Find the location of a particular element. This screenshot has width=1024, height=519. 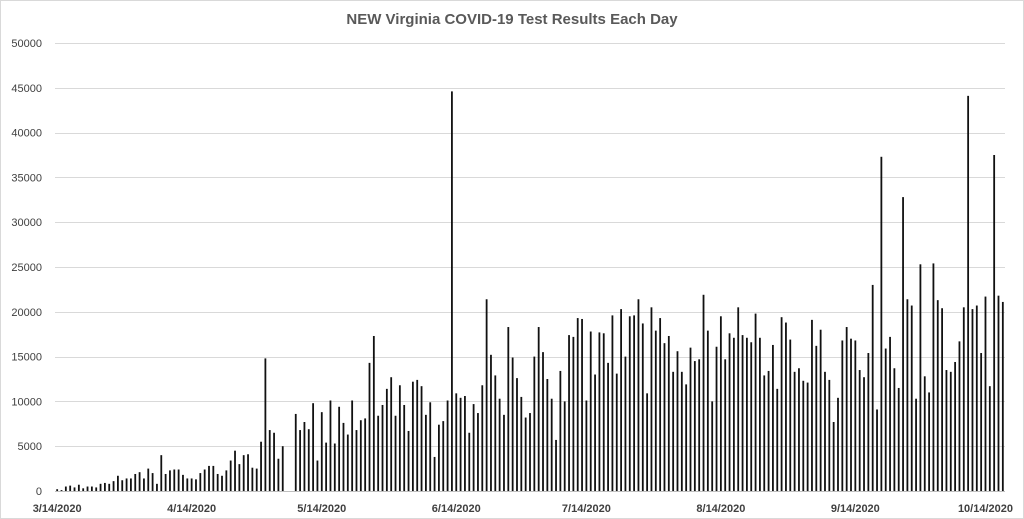

x-tick-label: 7/14/2020 is located at coordinates (586, 509).